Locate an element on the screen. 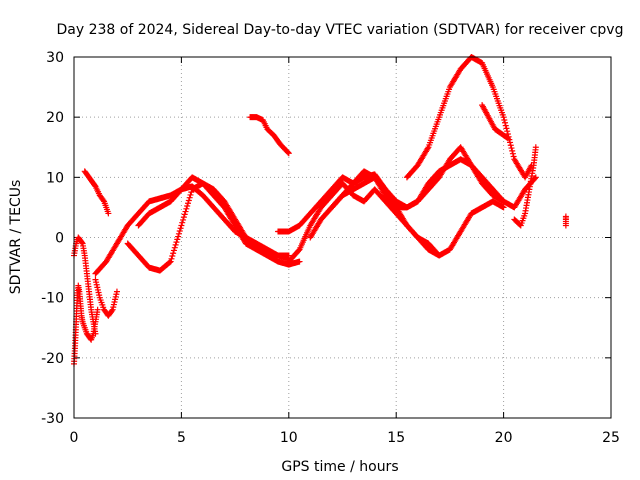  series-track-f is located at coordinates (208, 227).